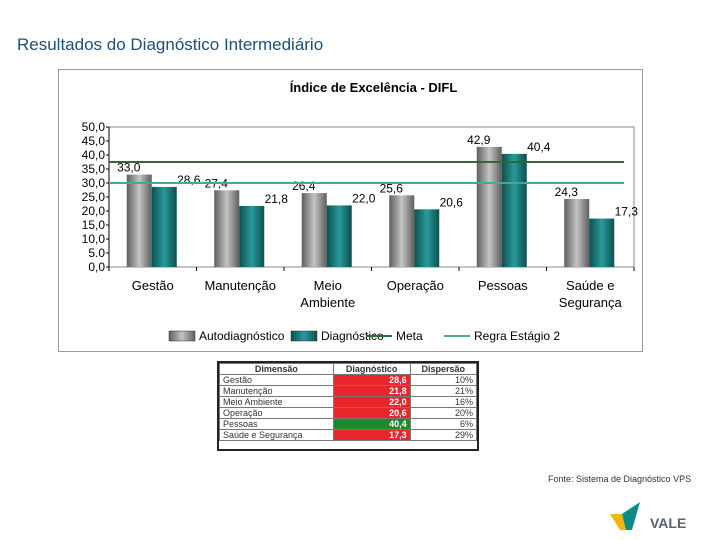  I want to click on vale-logo: VALE, so click(648, 516).